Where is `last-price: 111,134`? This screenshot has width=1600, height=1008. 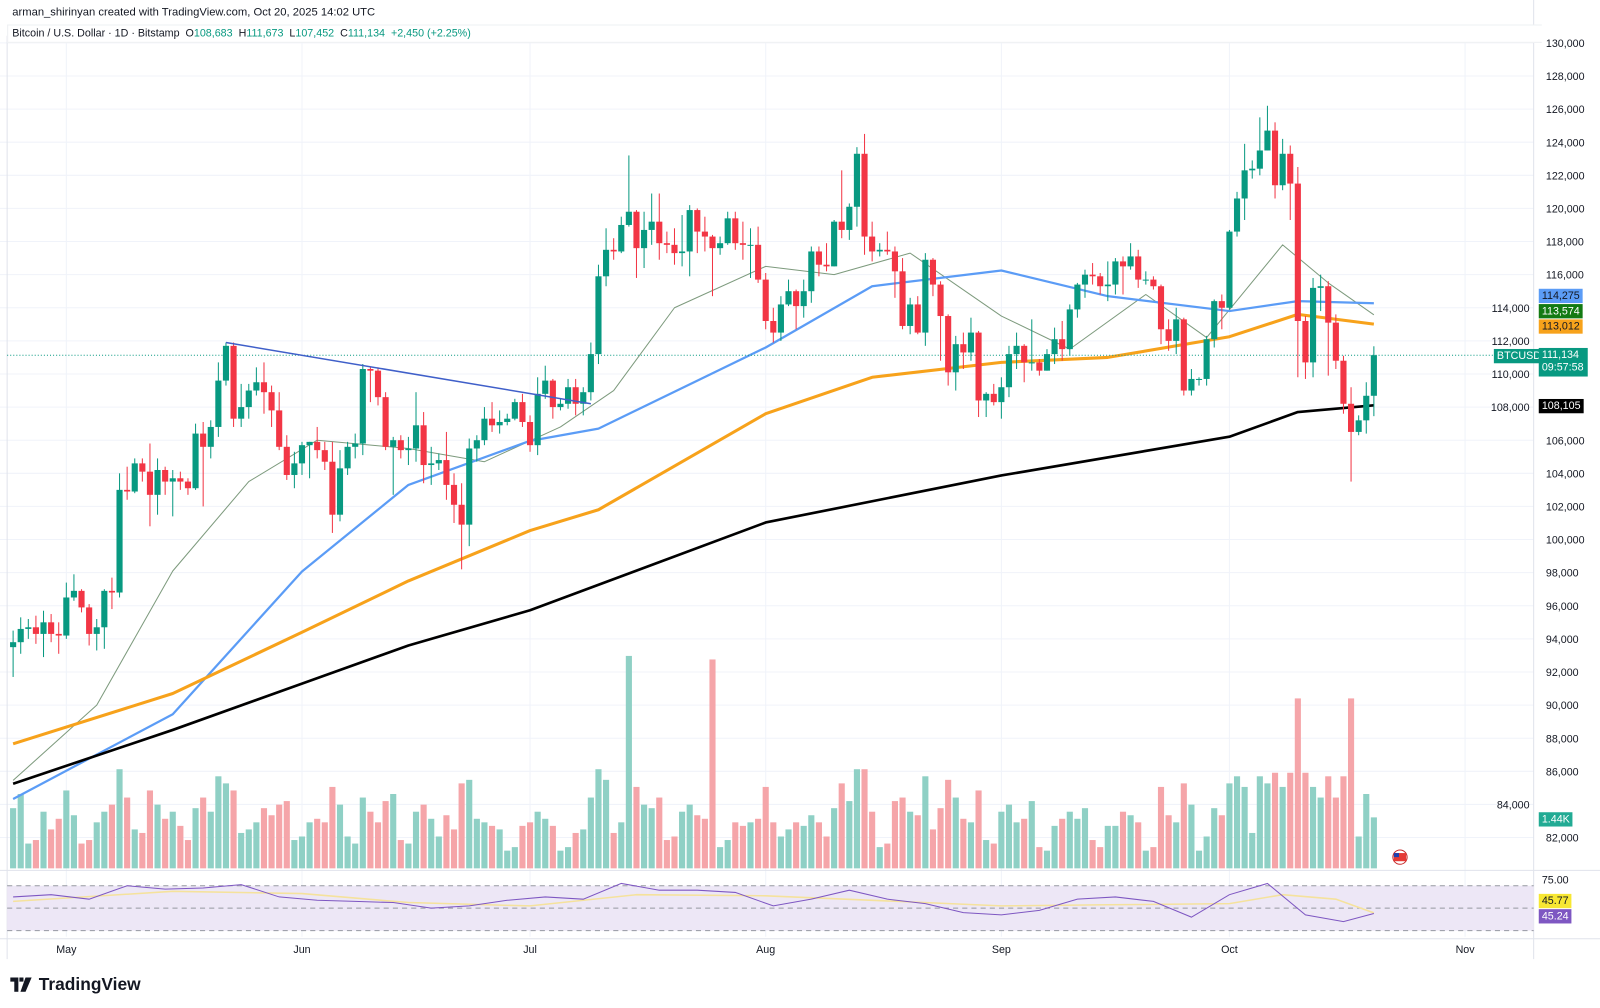 last-price: 111,134 is located at coordinates (1560, 355).